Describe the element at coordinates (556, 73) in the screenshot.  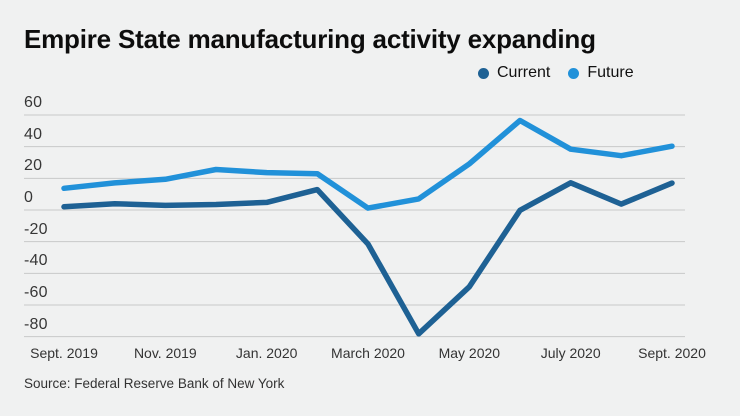
I see `legend: Current Future` at that location.